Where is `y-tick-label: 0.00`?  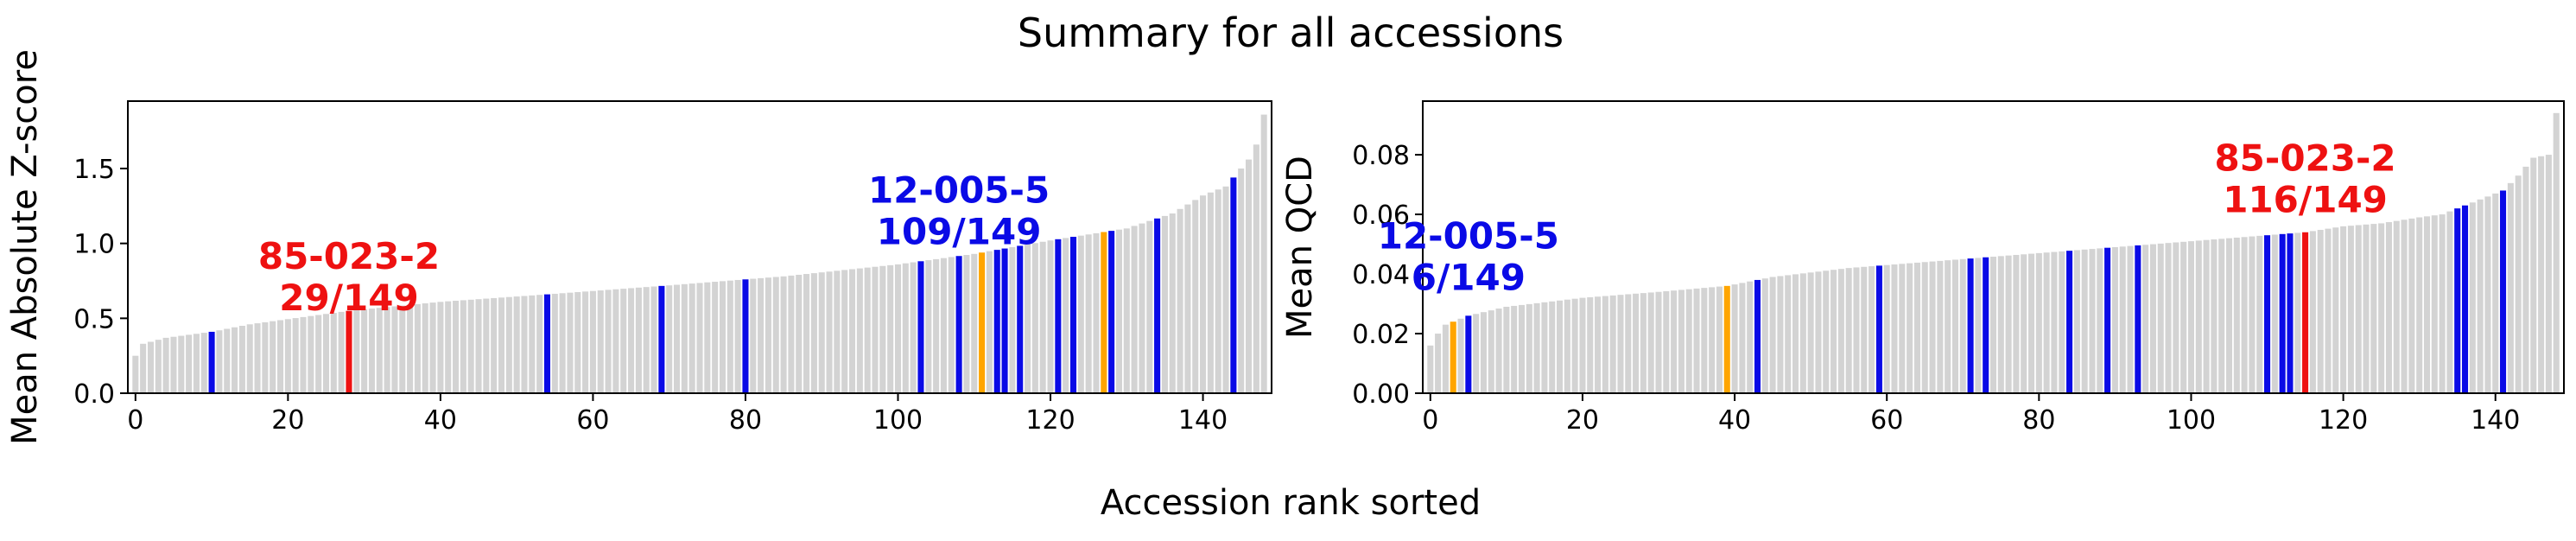 y-tick-label: 0.00 is located at coordinates (1381, 394).